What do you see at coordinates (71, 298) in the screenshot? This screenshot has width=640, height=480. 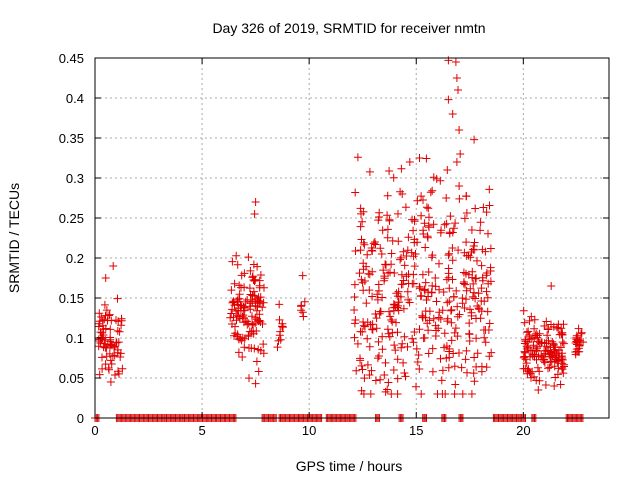 I see `y-tick-label: 0.15` at bounding box center [71, 298].